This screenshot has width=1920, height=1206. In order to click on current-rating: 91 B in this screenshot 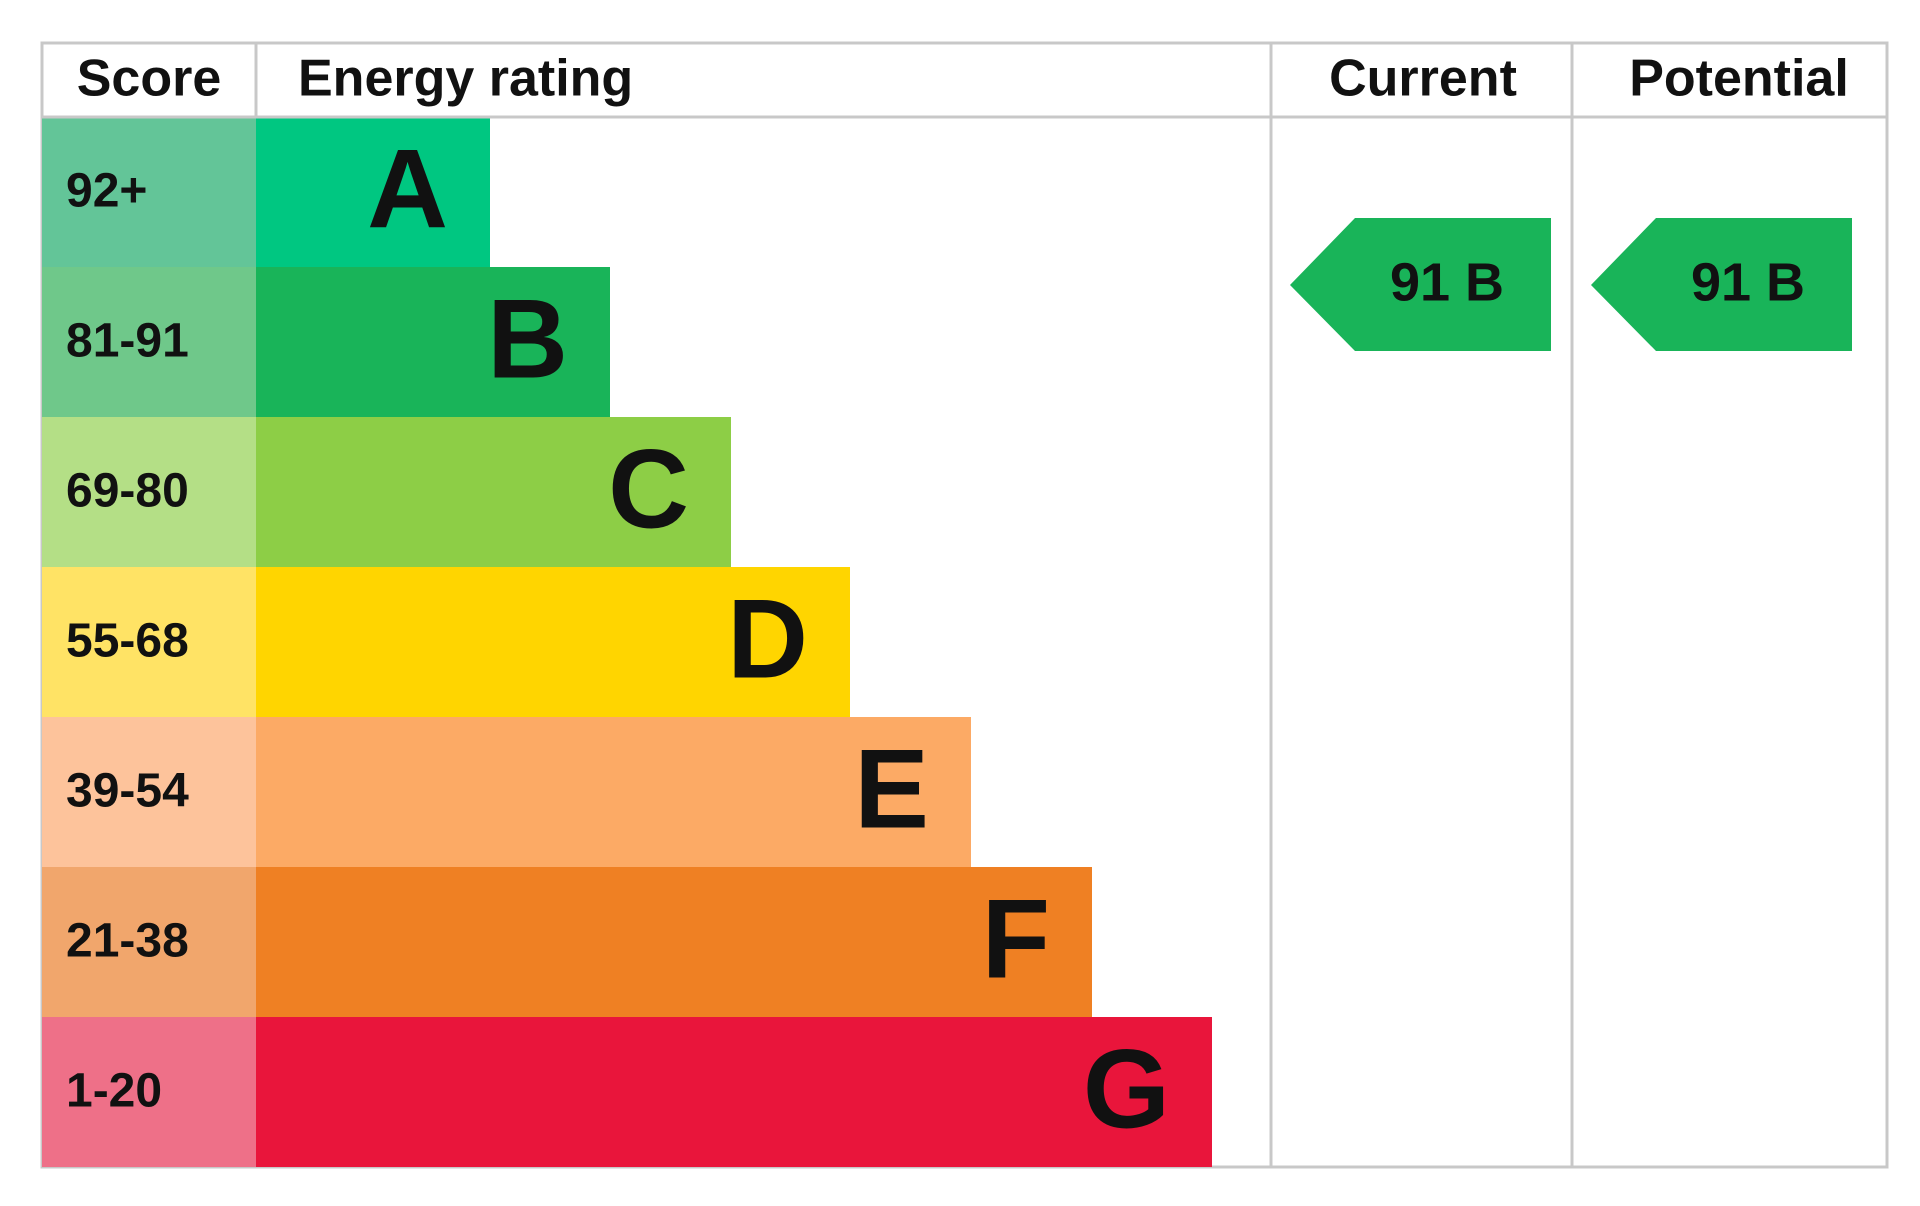, I will do `click(1447, 282)`.